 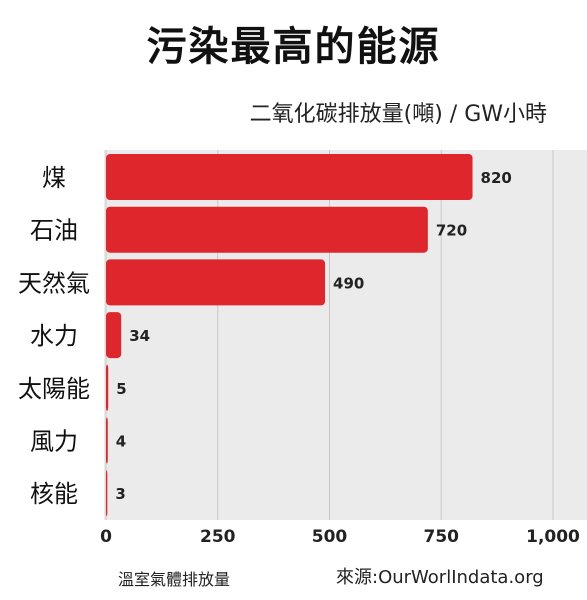 What do you see at coordinates (440, 577) in the screenshot?
I see `source-credit: 來源:OurWorlIndata.org` at bounding box center [440, 577].